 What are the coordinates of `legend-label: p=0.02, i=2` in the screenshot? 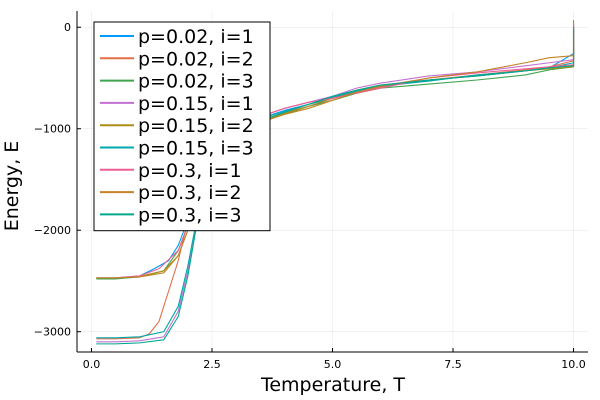 It's located at (196, 59).